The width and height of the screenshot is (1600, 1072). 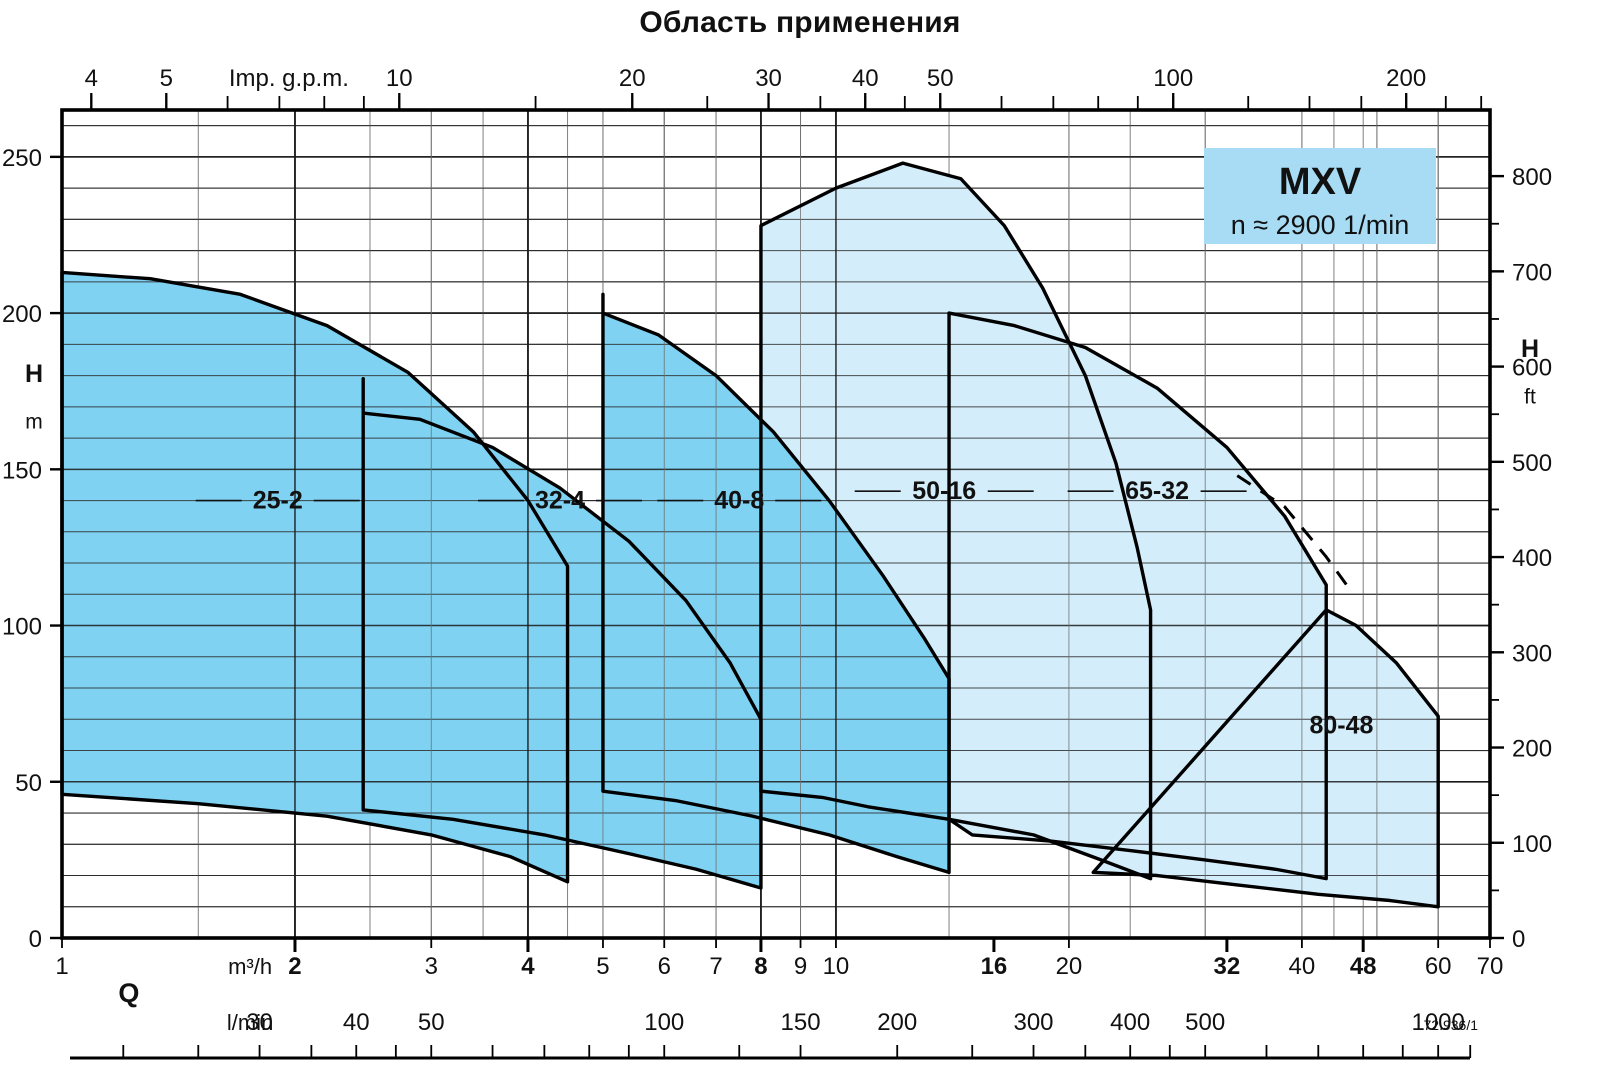 I want to click on series-label-25-2: 25-2, so click(x=278, y=501).